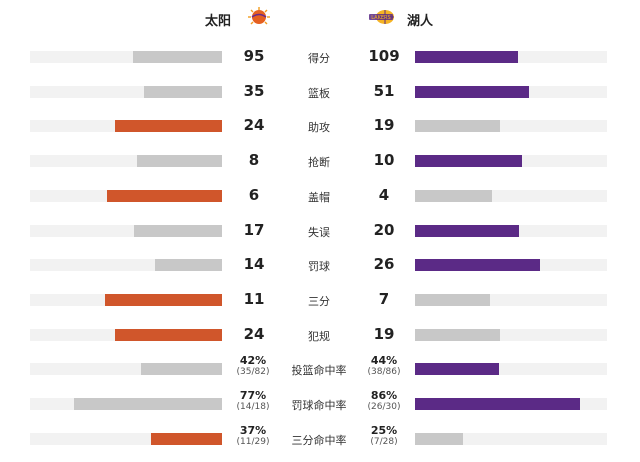 The width and height of the screenshot is (640, 462). I want to click on stat-row: 8 10 抢断, so click(320, 161).